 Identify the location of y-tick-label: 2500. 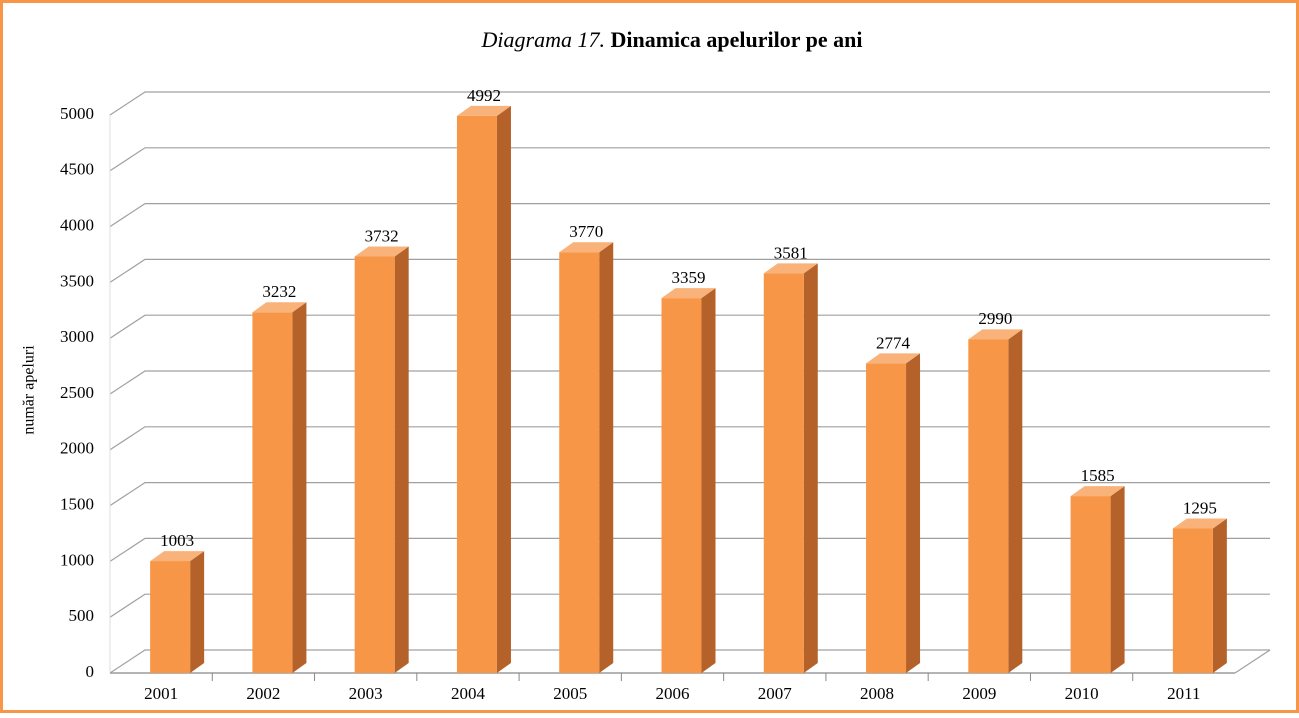
(77, 392).